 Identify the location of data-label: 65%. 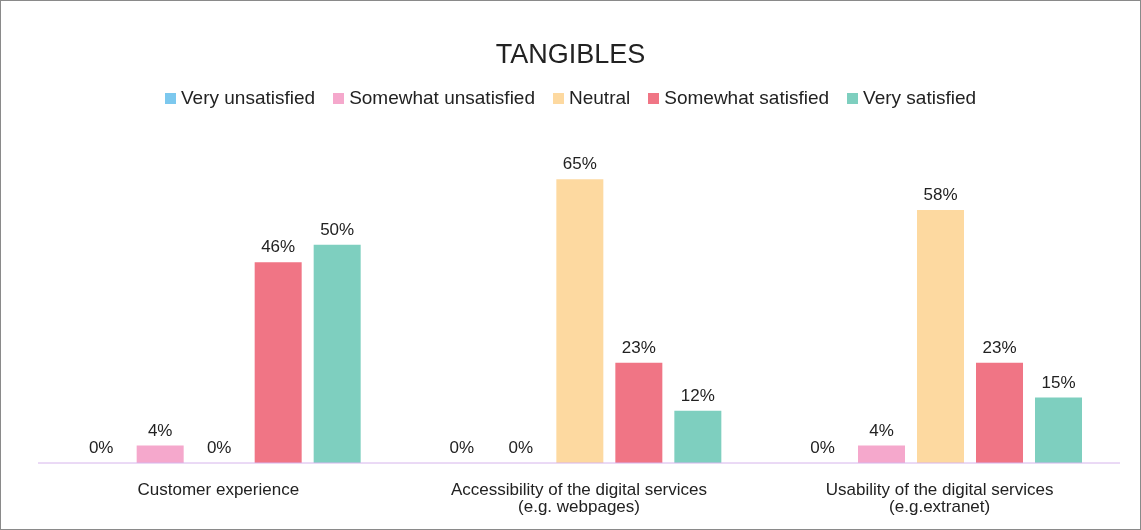
(579, 164).